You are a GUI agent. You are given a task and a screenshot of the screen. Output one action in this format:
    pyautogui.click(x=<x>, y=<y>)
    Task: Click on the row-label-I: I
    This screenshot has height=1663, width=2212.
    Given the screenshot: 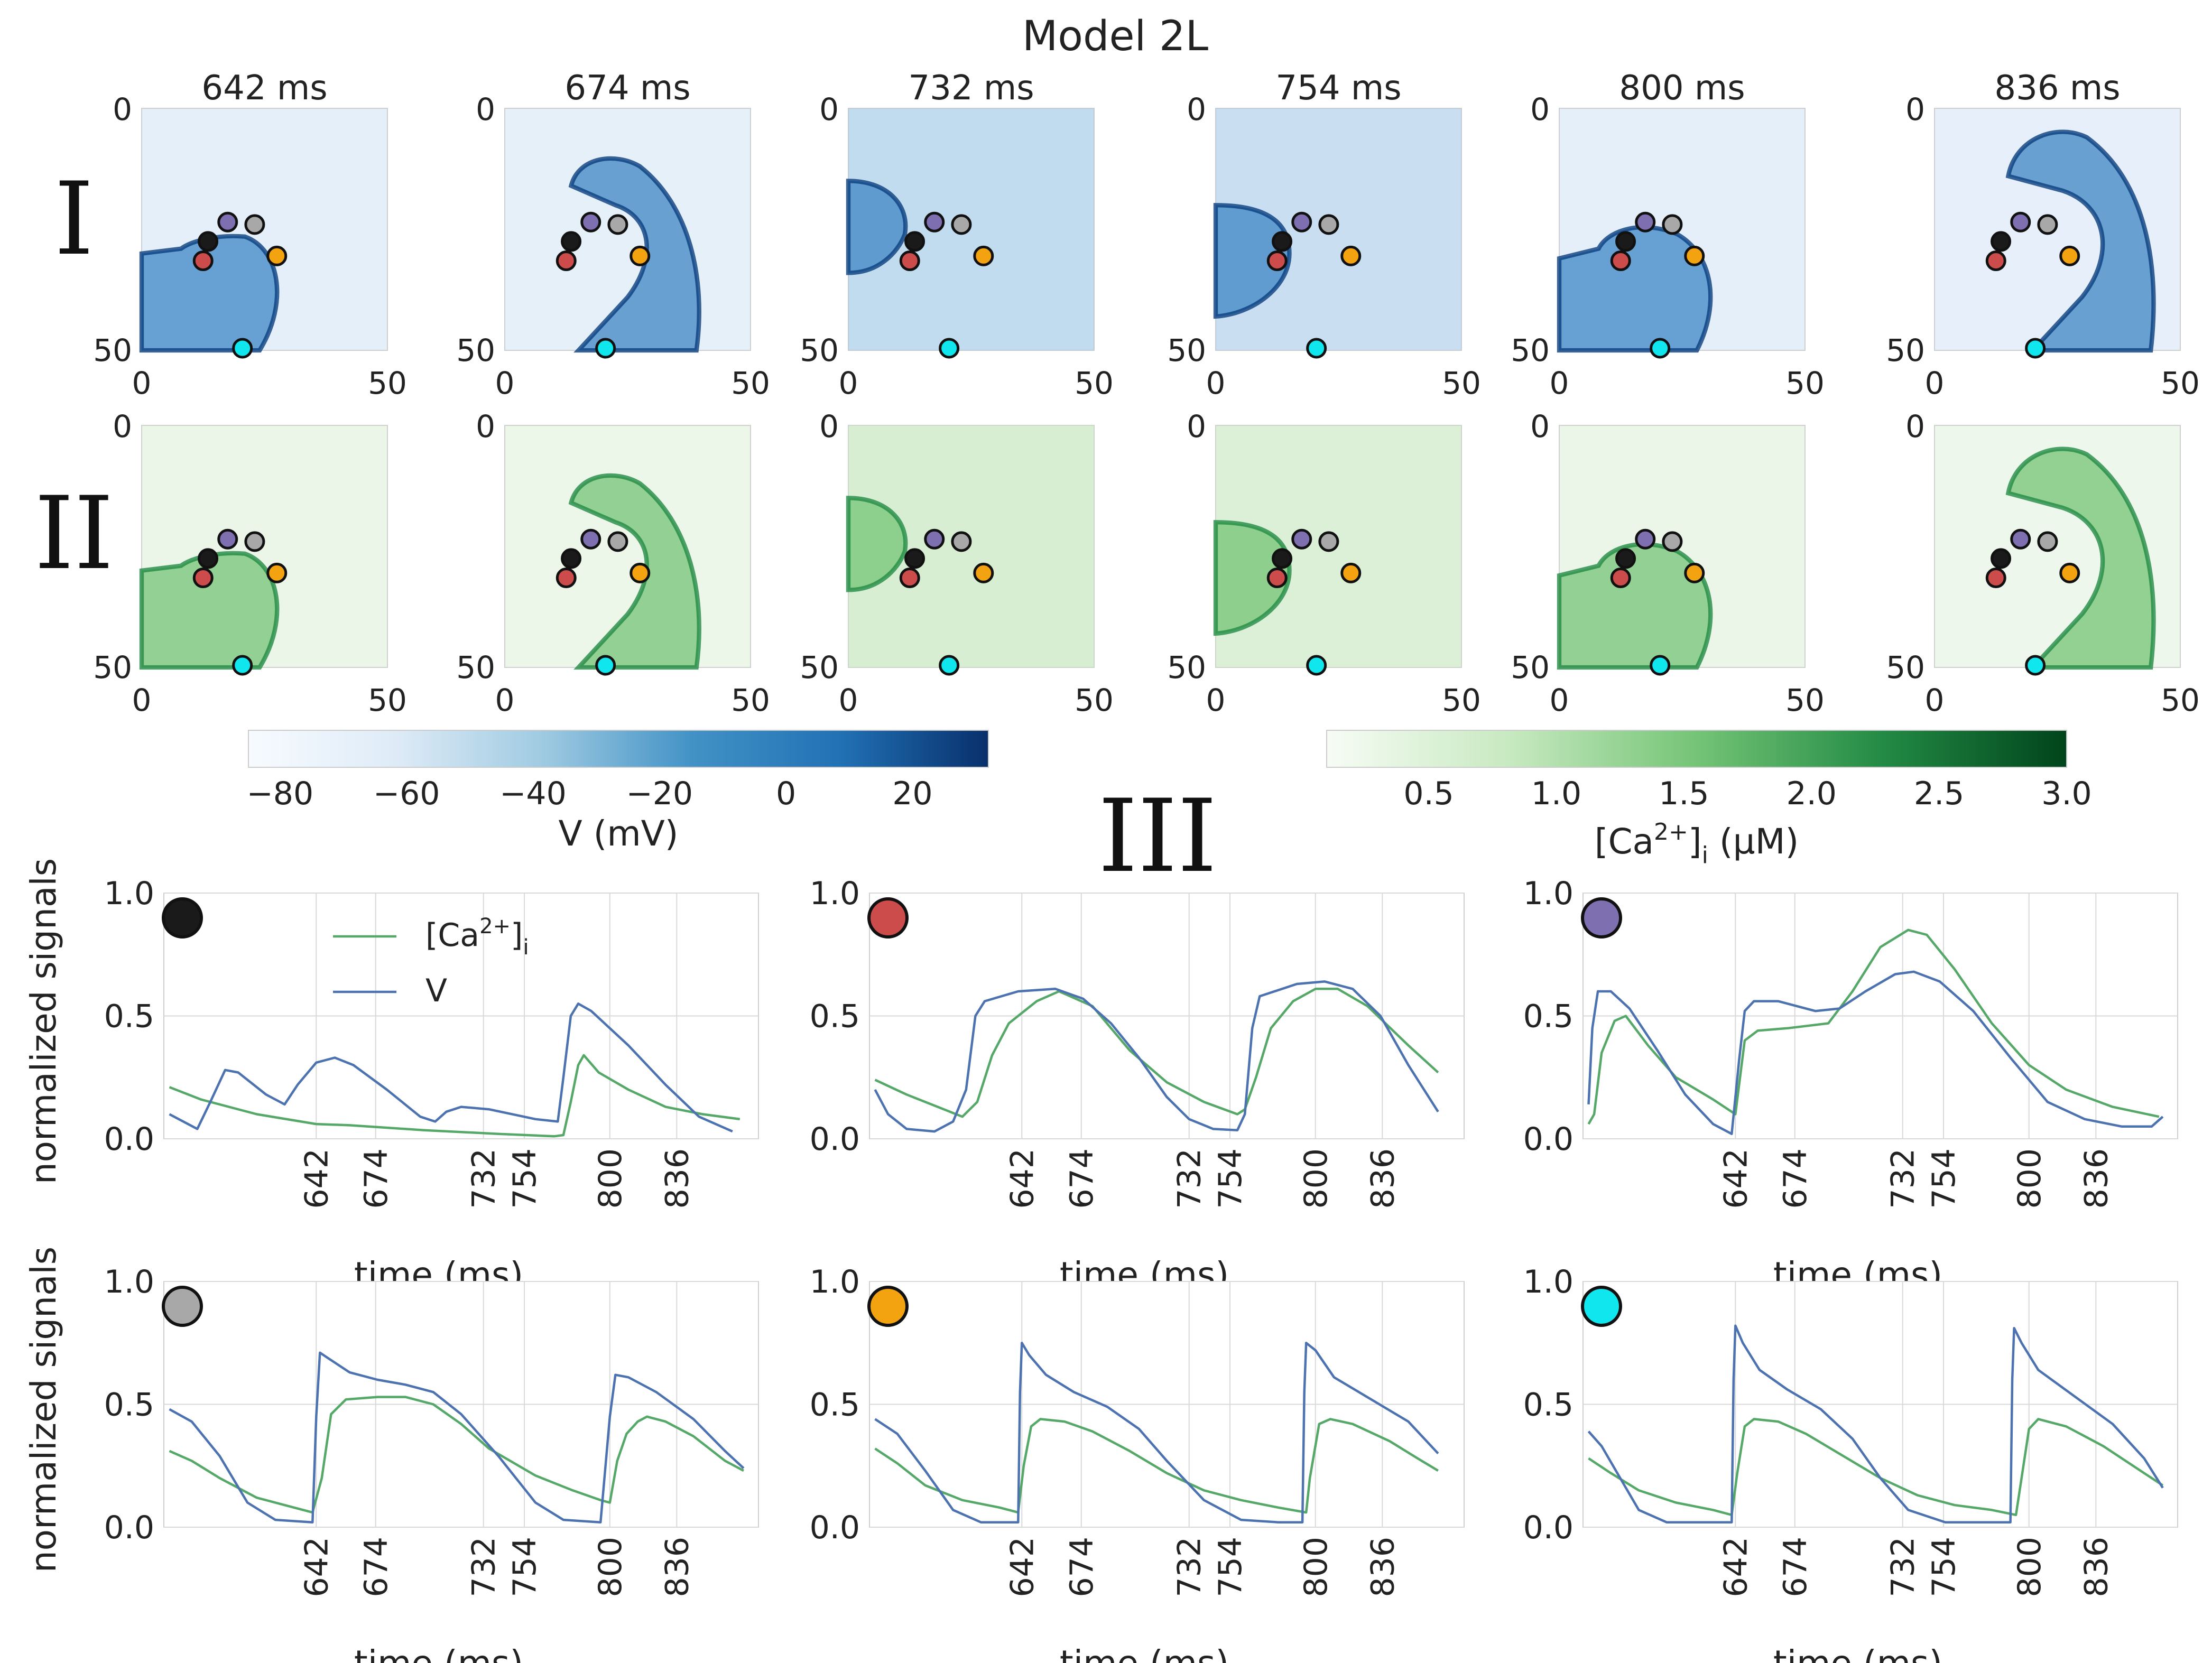 What is the action you would take?
    pyautogui.click(x=74, y=219)
    